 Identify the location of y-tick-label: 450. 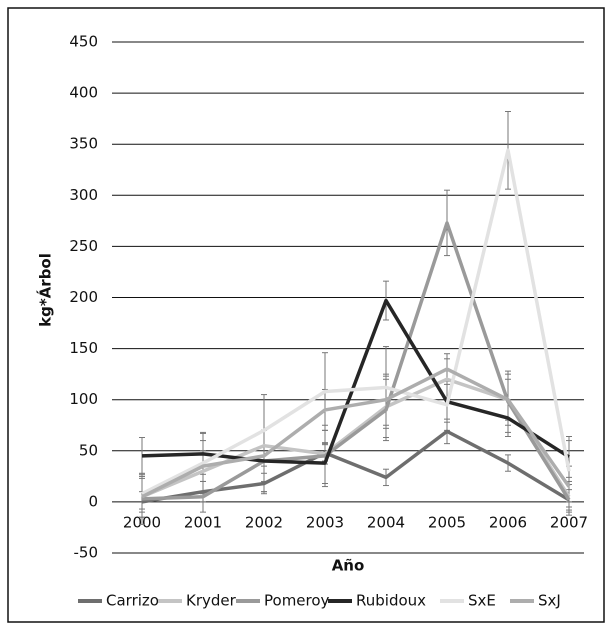
(83, 42).